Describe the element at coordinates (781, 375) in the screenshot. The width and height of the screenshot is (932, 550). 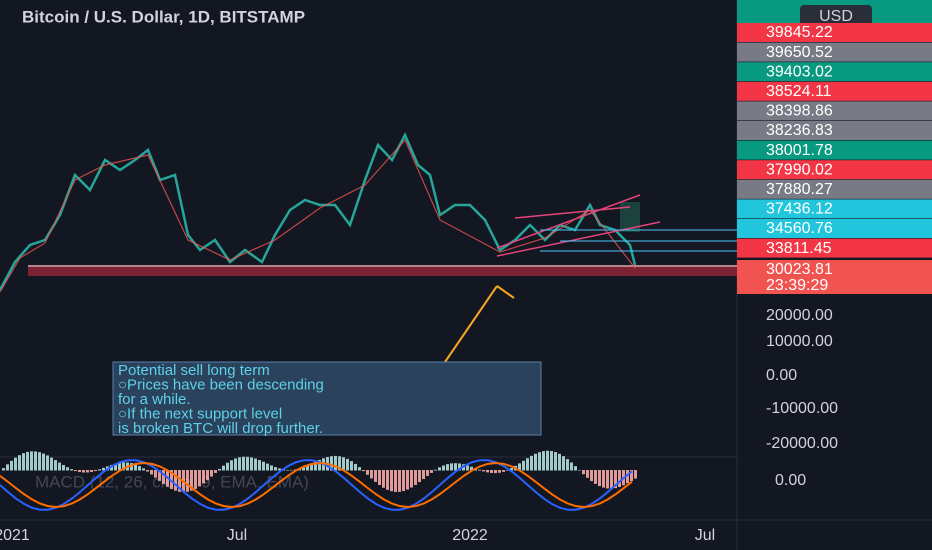
I see `y-axis-label: 0.00` at that location.